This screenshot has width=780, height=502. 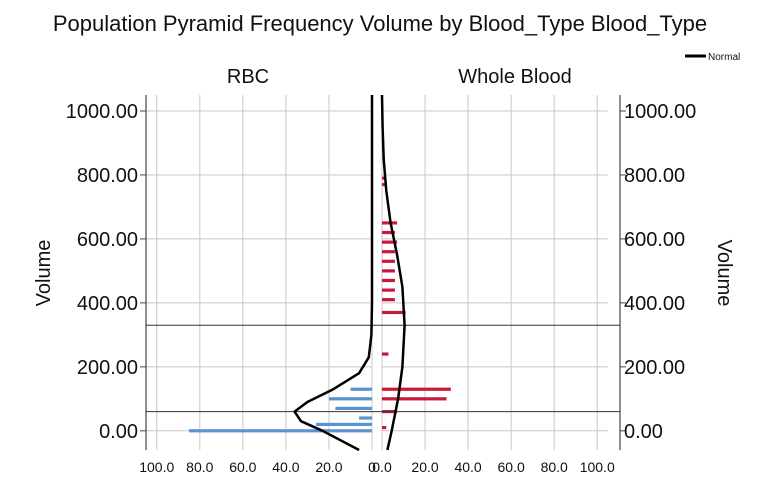 I want to click on normal-curves, so click(x=349, y=273).